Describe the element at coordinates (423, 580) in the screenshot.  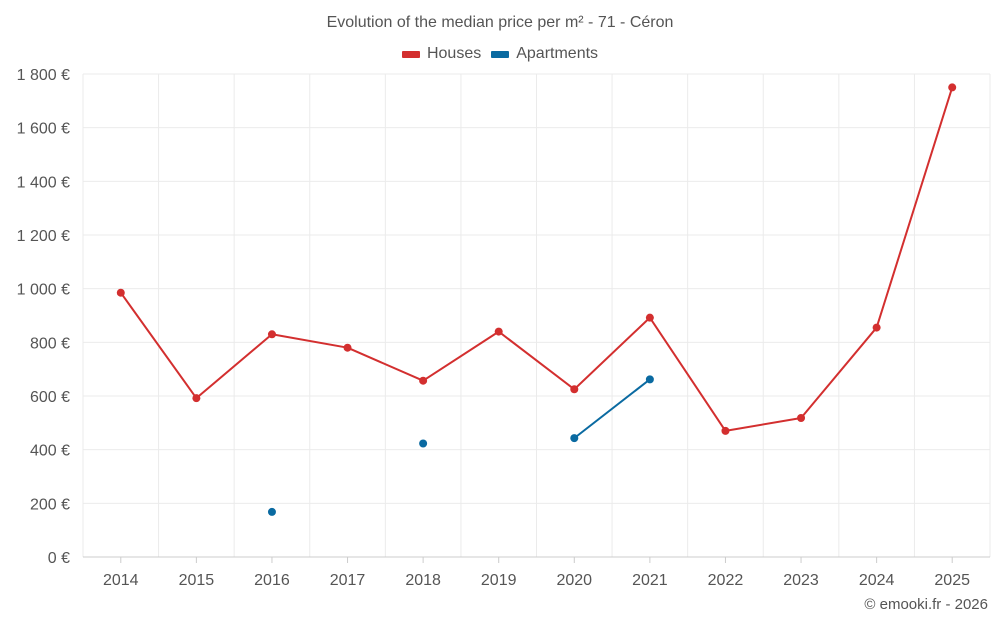
I see `x-tick-label: 2018` at that location.